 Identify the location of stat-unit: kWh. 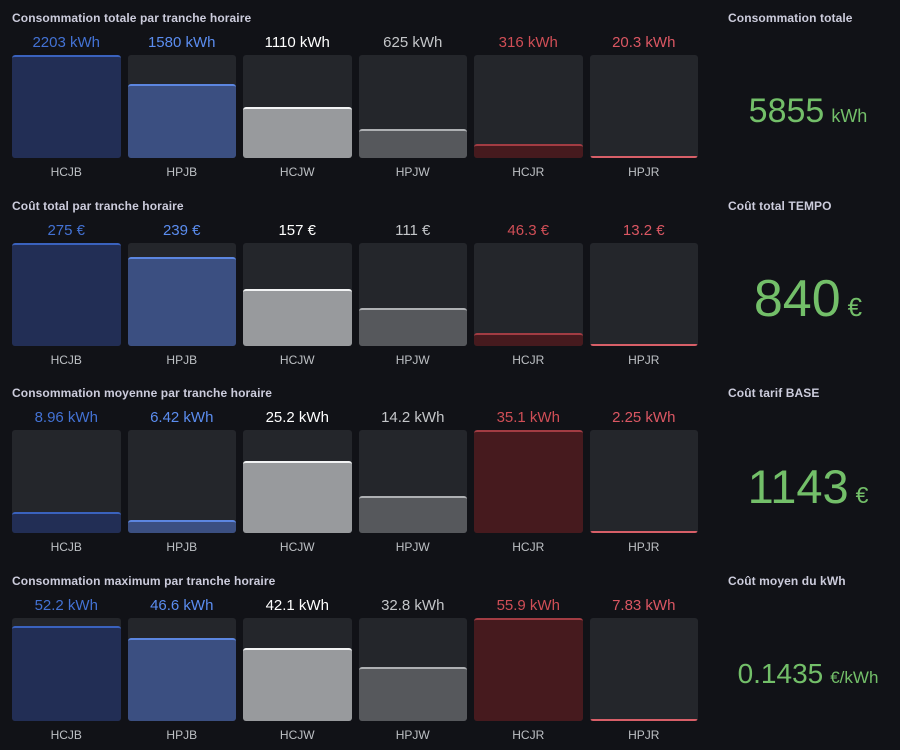
(849, 116).